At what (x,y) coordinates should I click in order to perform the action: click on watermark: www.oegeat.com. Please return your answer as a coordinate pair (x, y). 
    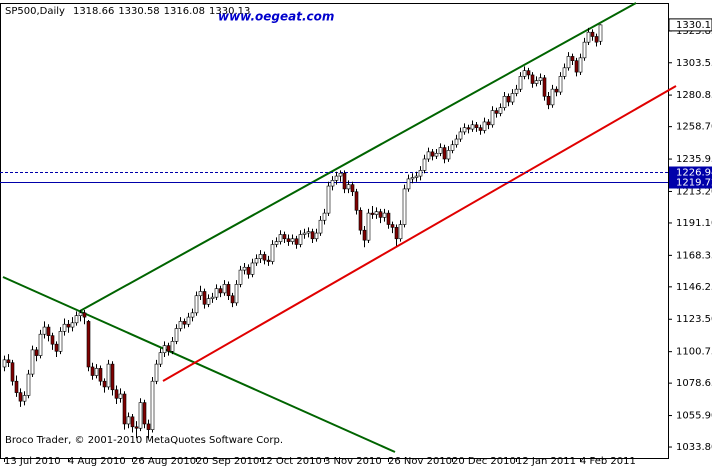
    Looking at the image, I should click on (276, 17).